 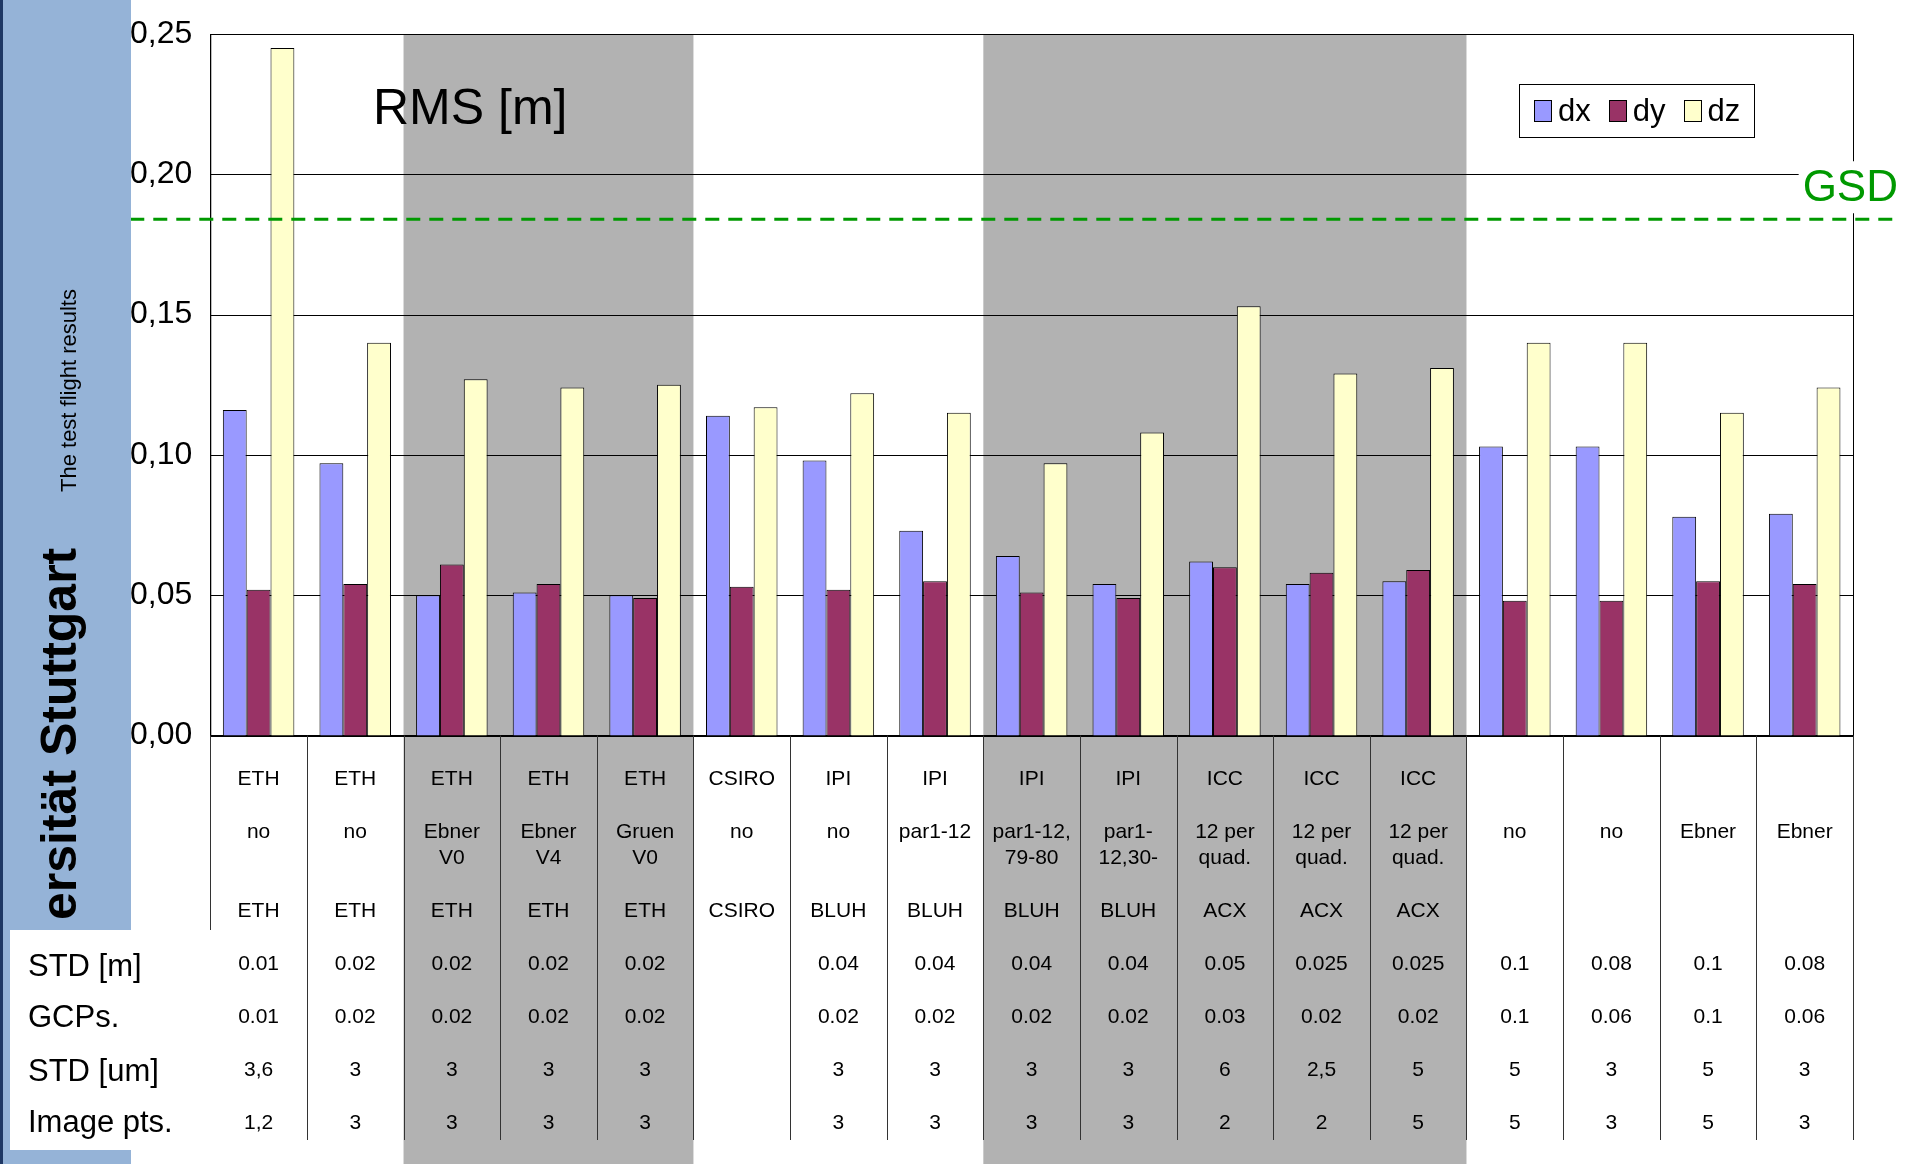 What do you see at coordinates (258, 949) in the screenshot?
I see `category-label: ETH no ETH 0.01 0.01 3,6 1,2` at bounding box center [258, 949].